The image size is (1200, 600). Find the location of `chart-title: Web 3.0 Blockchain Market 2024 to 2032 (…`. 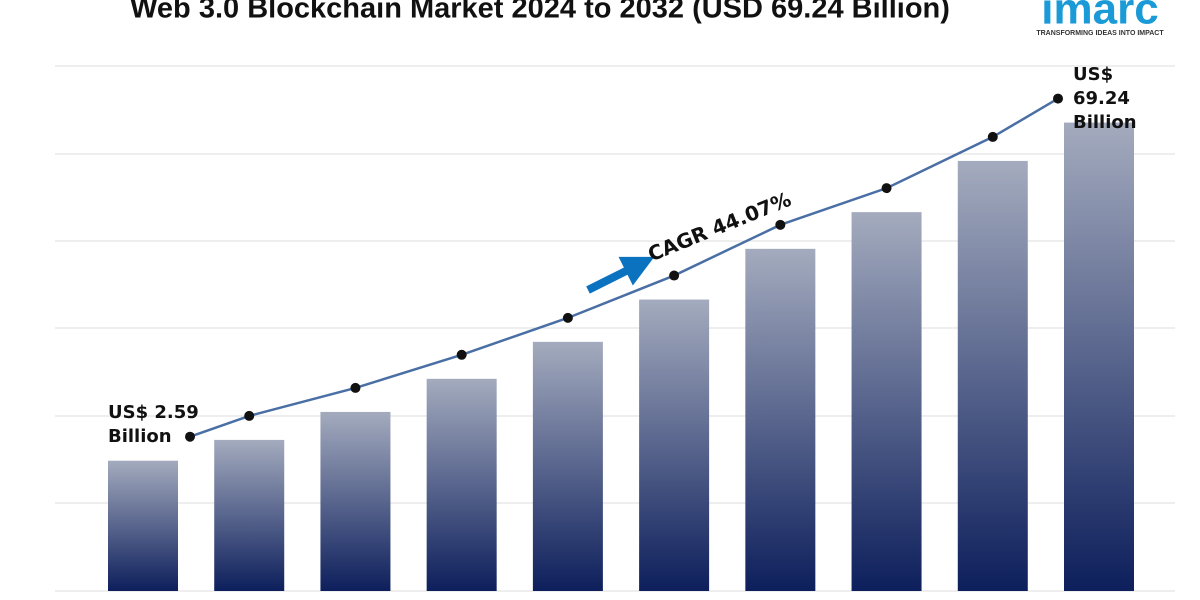

chart-title: Web 3.0 Blockchain Market 2024 to 2032 (… is located at coordinates (540, 12).